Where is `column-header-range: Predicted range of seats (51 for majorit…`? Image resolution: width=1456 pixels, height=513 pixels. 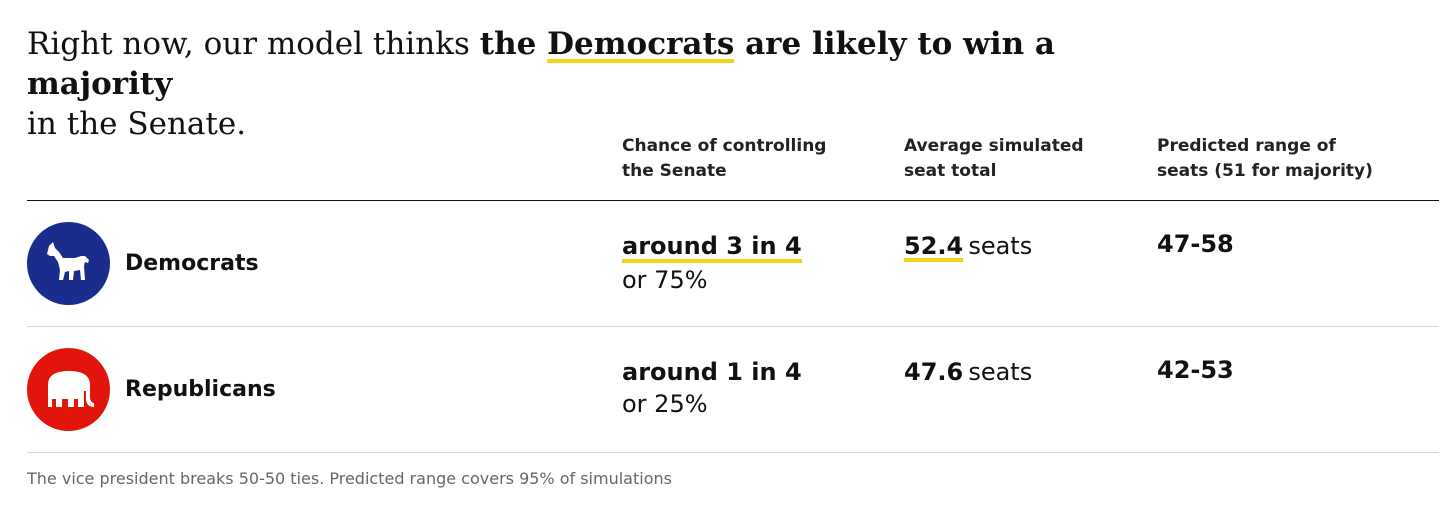
column-header-range: Predicted range of seats (51 for majorit… is located at coordinates (1265, 158).